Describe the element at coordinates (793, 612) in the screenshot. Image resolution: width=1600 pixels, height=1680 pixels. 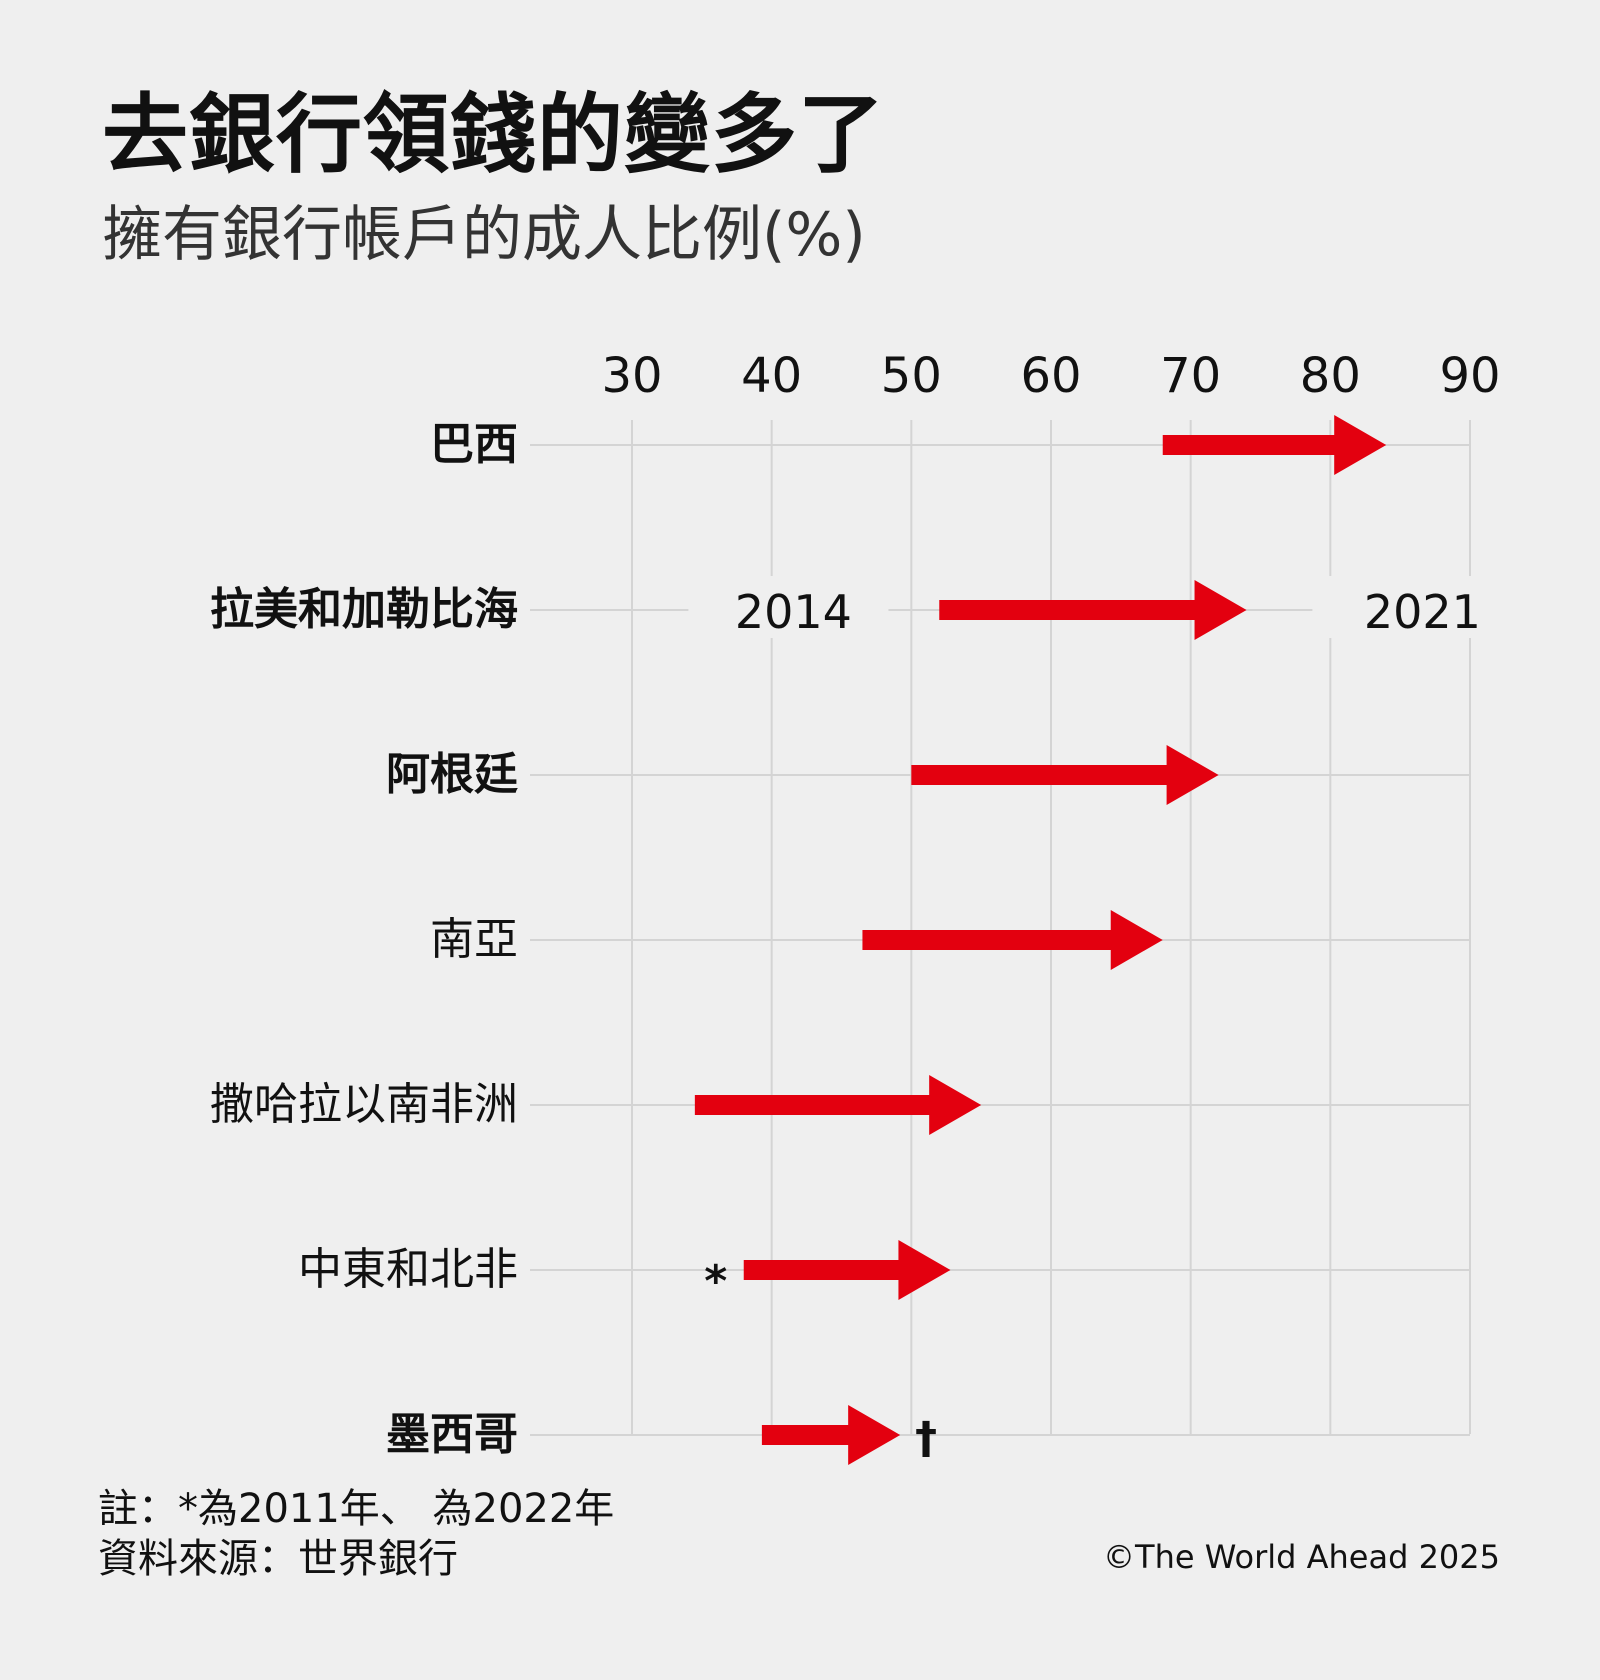
I see `year-label-start: 2014` at that location.